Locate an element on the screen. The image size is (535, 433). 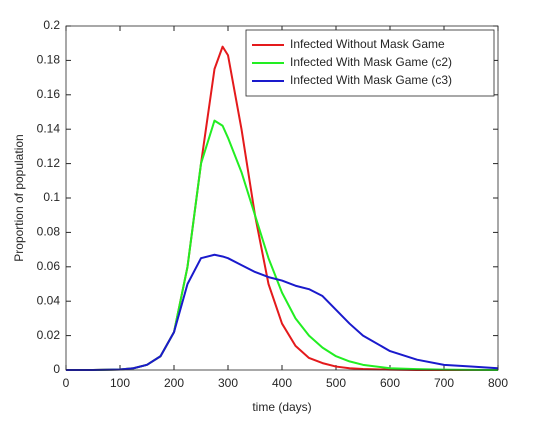
y-tick-label: 0.06 is located at coordinates (49, 266).